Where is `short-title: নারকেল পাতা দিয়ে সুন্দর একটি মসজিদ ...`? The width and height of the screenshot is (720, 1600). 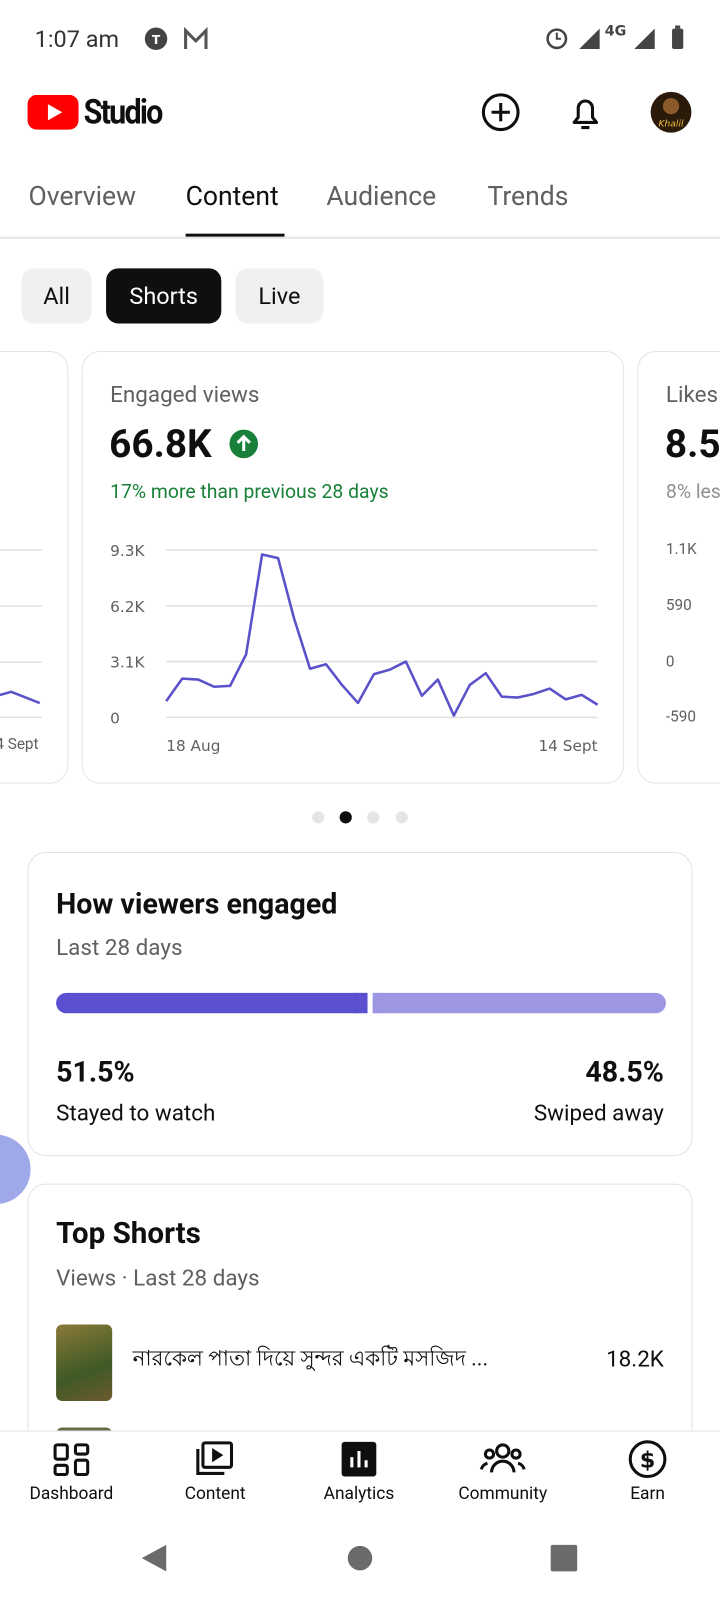
short-title: নারকেল পাতা দিয়ে সুন্দর একটি মসজিদ ... is located at coordinates (310, 1359).